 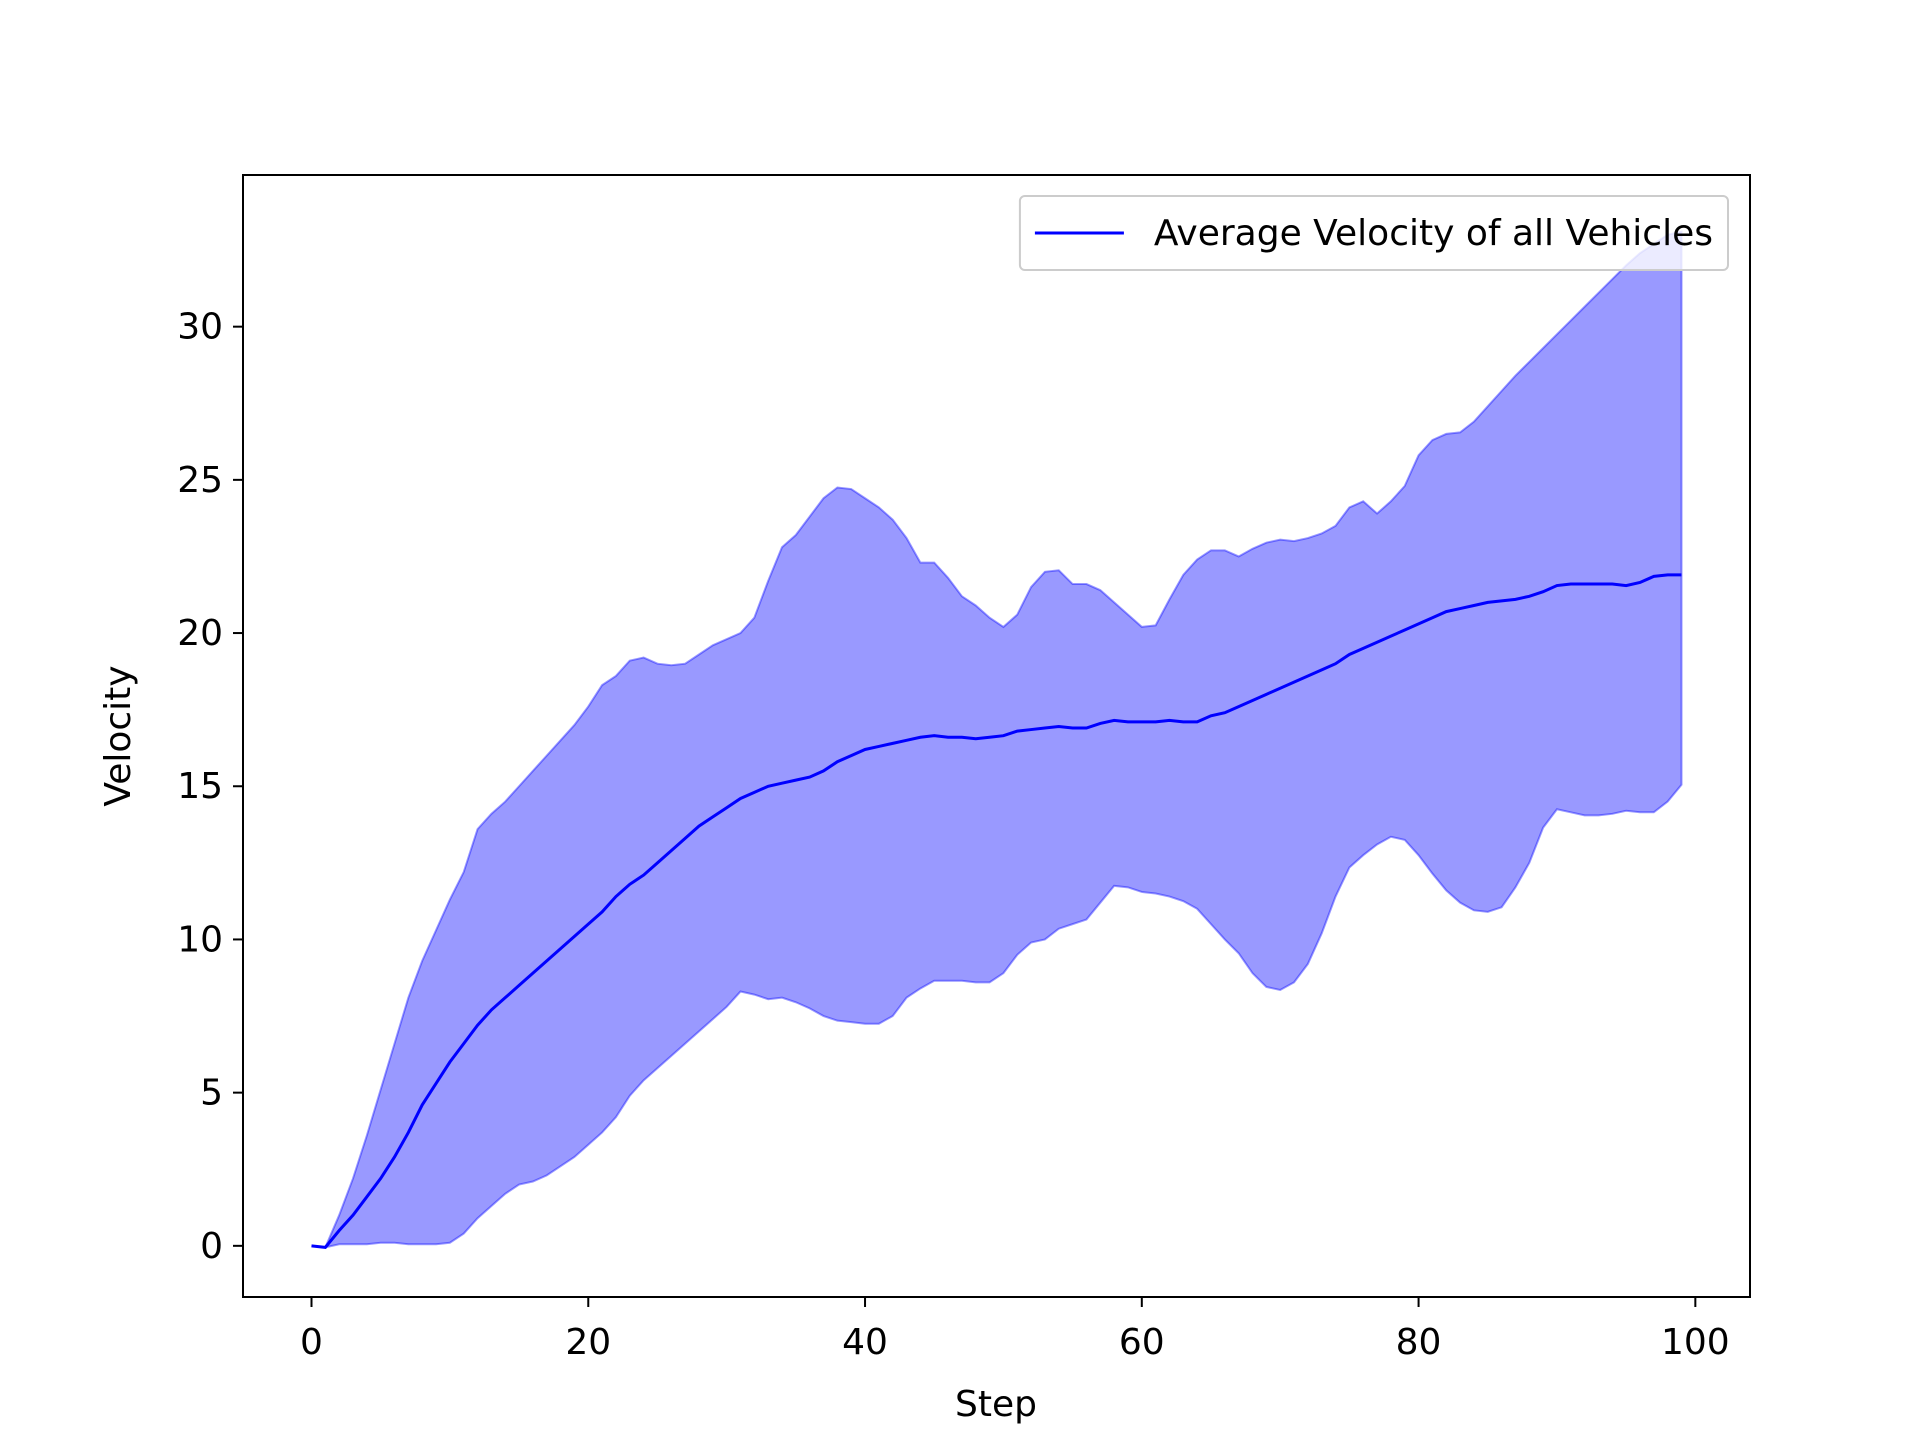 What do you see at coordinates (200, 939) in the screenshot?
I see `y-tick-label: 10` at bounding box center [200, 939].